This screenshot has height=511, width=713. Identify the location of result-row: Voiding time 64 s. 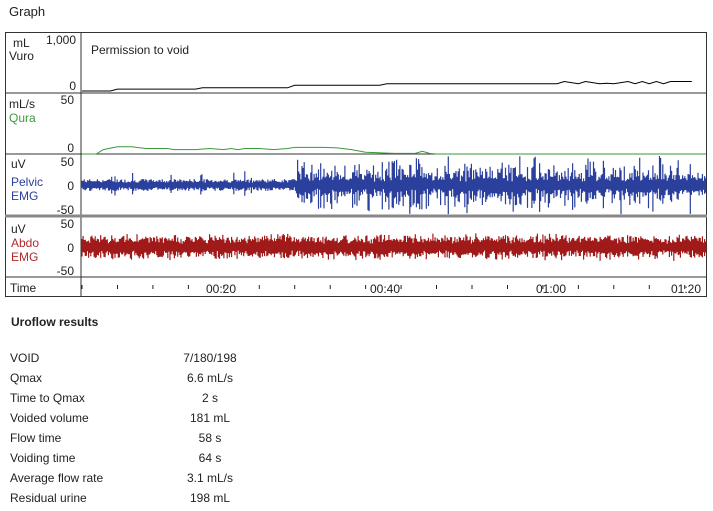
(130, 460).